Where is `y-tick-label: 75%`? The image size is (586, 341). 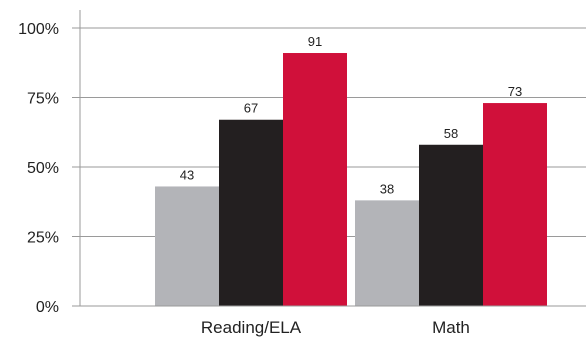 y-tick-label: 75% is located at coordinates (43, 99).